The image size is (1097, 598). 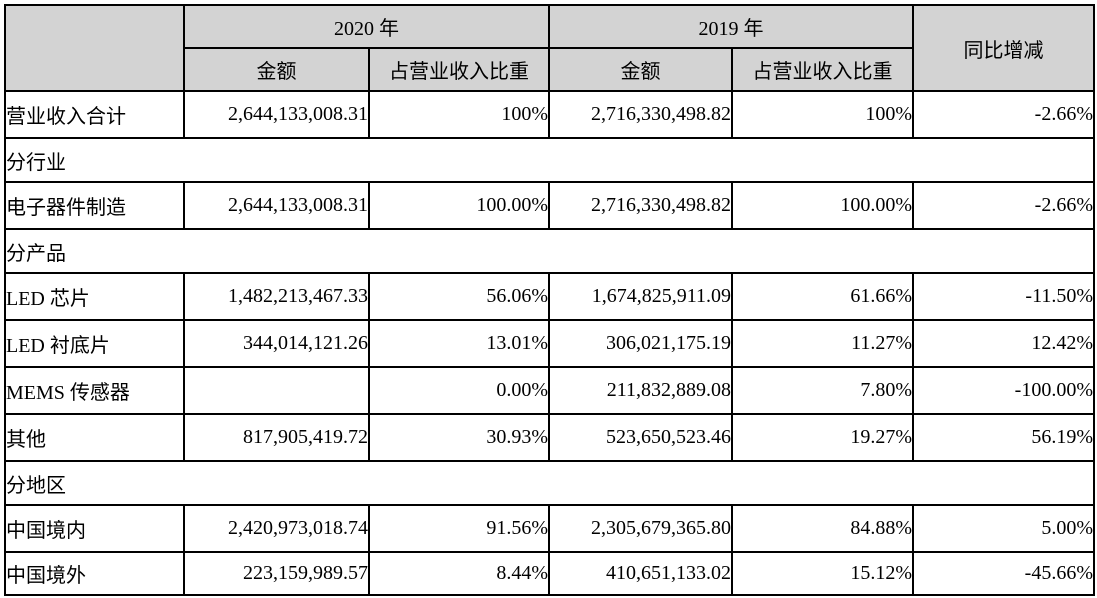 What do you see at coordinates (822, 114) in the screenshot?
I see `cell-share-2019: 100%` at bounding box center [822, 114].